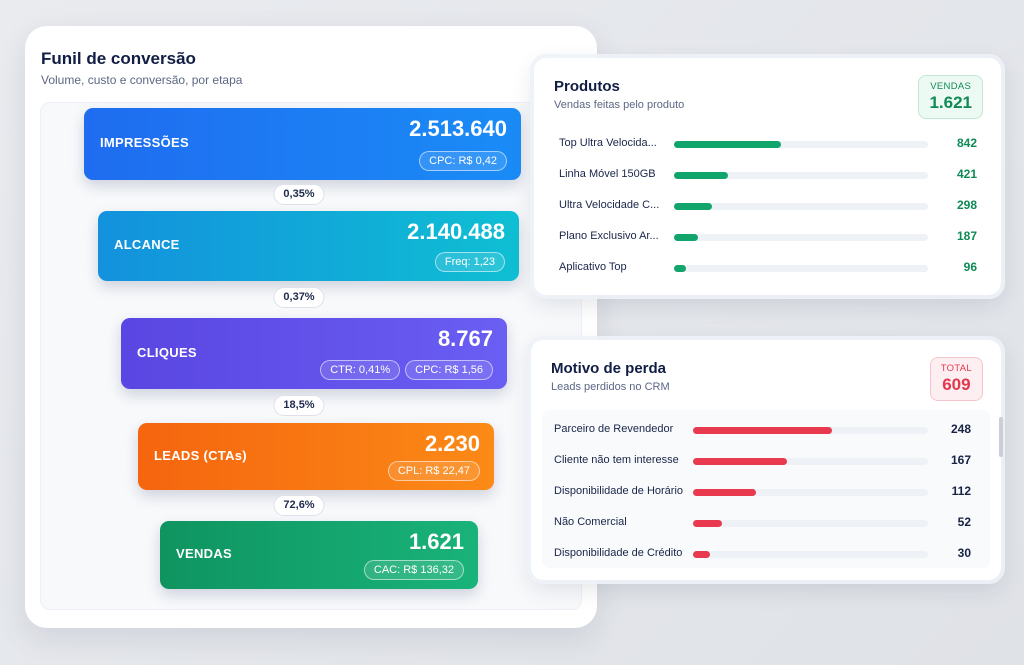 This screenshot has height=665, width=1024. What do you see at coordinates (951, 86) in the screenshot?
I see `vendas-badge-caption: VENDAS` at bounding box center [951, 86].